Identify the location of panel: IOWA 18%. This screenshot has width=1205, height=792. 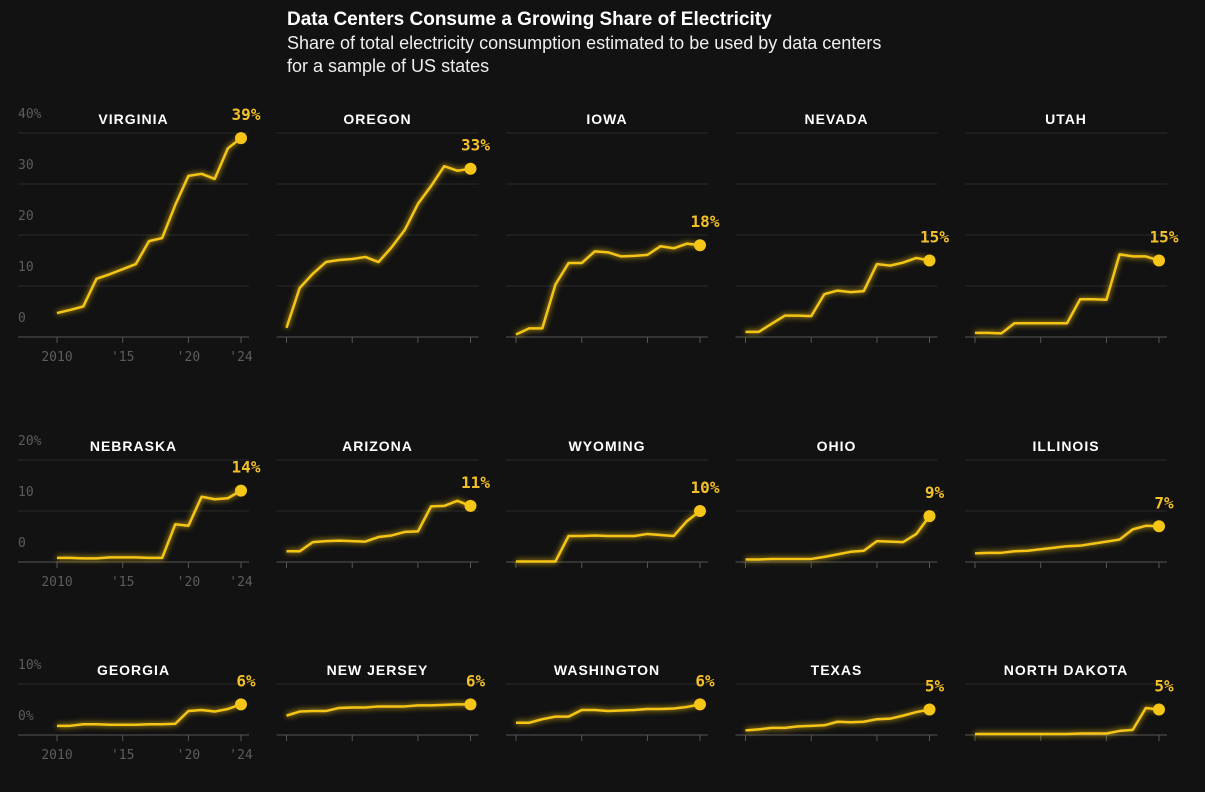
(613, 227).